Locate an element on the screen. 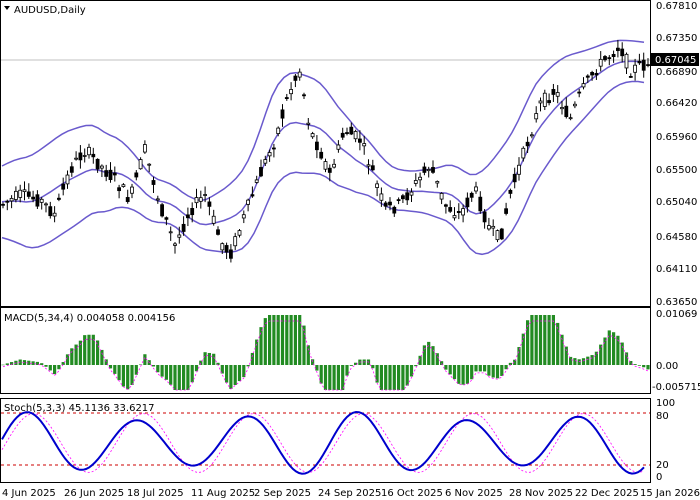 This screenshot has width=700, height=500. stoch-tick: 100 is located at coordinates (665, 403).